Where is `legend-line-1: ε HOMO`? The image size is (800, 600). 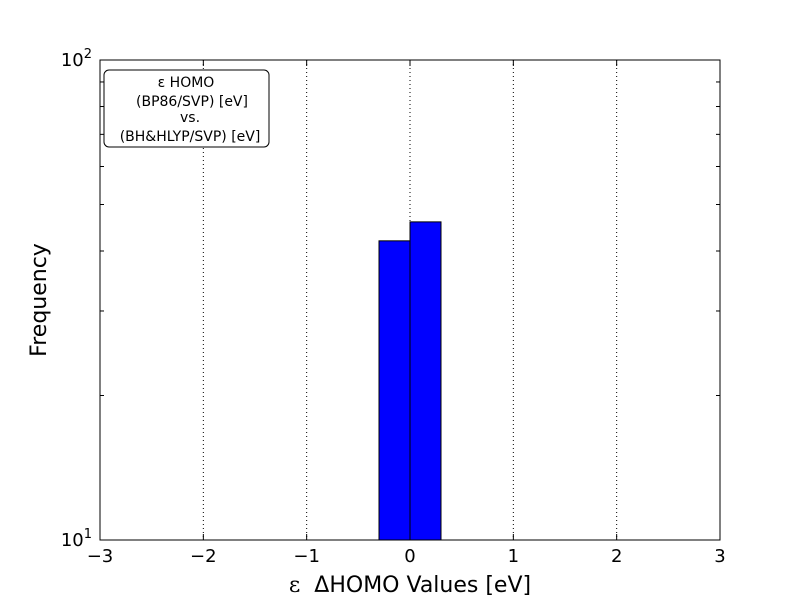 legend-line-1: ε HOMO is located at coordinates (186, 83).